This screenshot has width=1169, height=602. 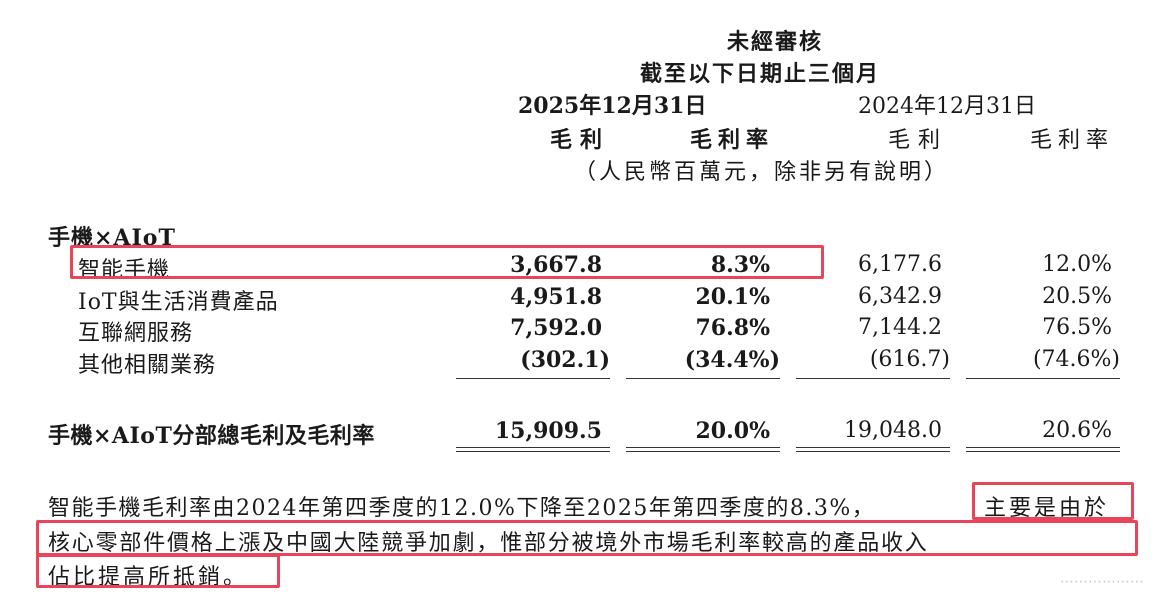 I want to click on paragraph-line-1b: 主要是由於, so click(x=1047, y=508).